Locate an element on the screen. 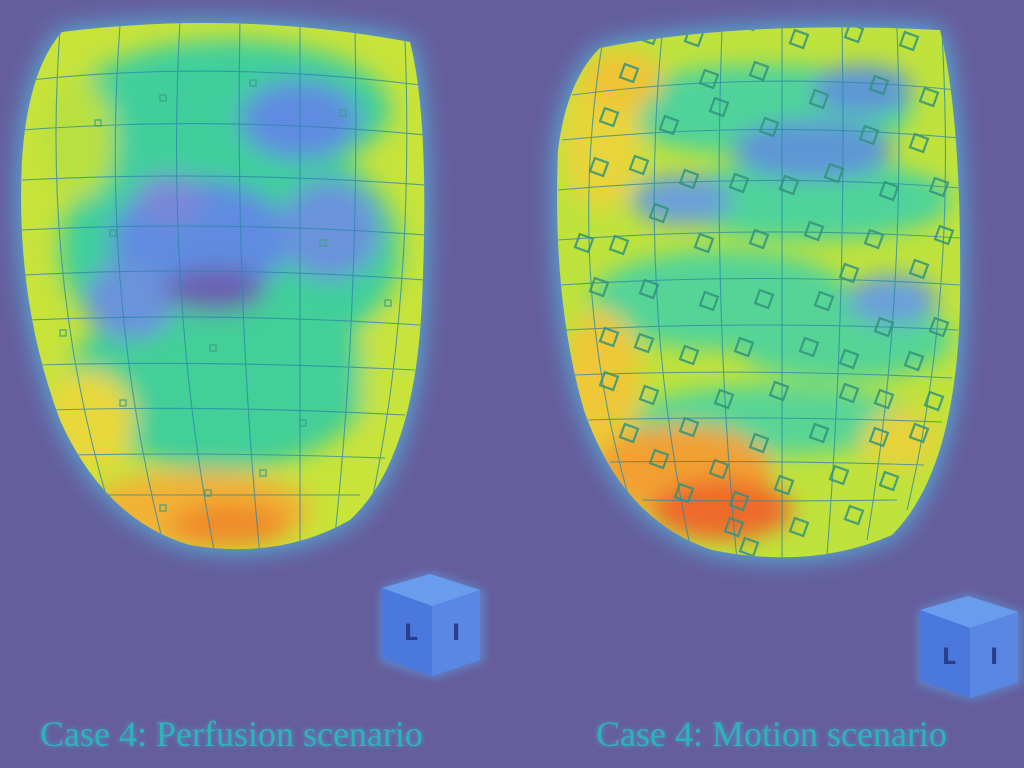  motion-caption: Case 4: Motion scenario is located at coordinates (771, 734).